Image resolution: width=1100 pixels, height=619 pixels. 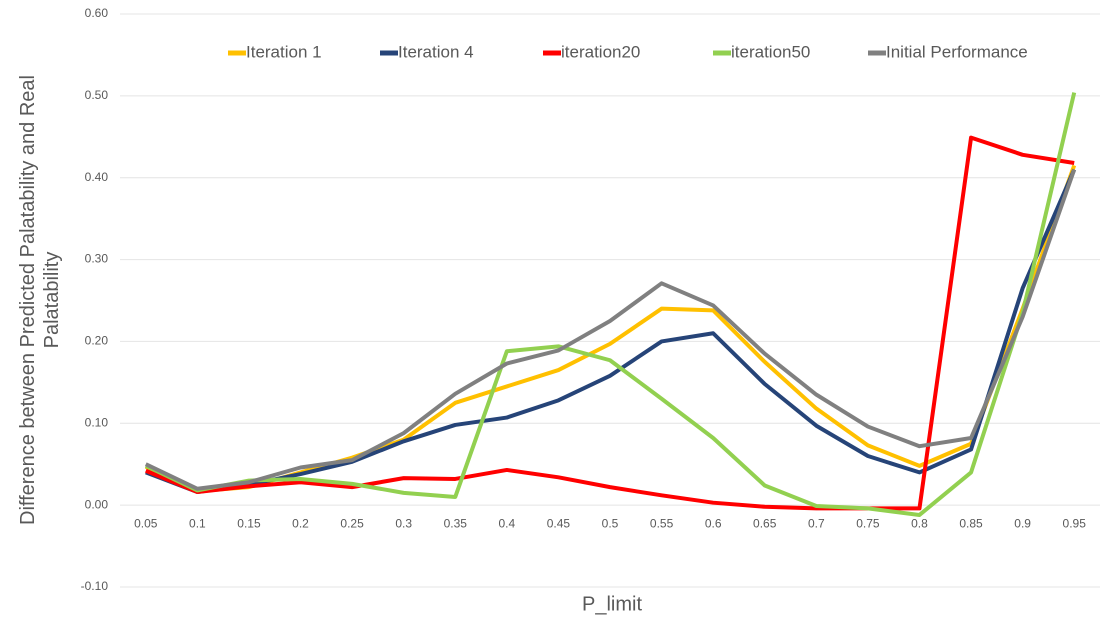 I want to click on y-tick-label: -0.10, so click(x=95, y=586).